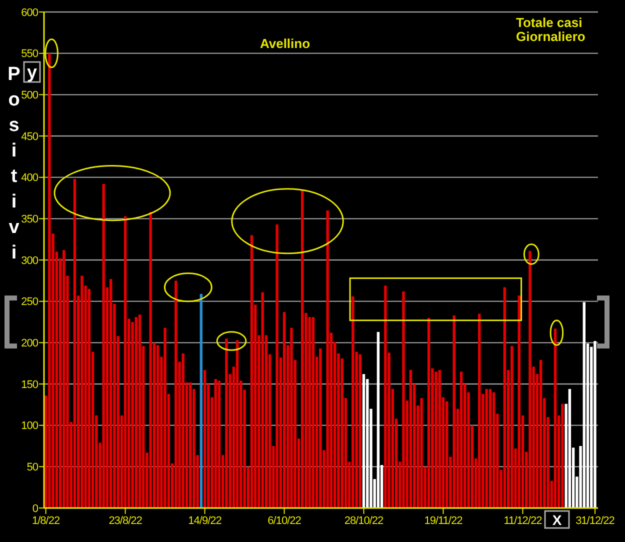 The width and height of the screenshot is (625, 542). What do you see at coordinates (29, 136) in the screenshot?
I see `y-tick-label: 450` at bounding box center [29, 136].